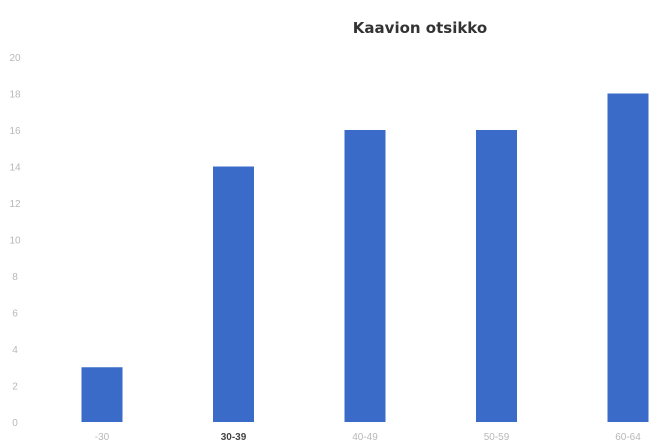 This screenshot has width=649, height=445. I want to click on y-tick-label: 12, so click(15, 204).